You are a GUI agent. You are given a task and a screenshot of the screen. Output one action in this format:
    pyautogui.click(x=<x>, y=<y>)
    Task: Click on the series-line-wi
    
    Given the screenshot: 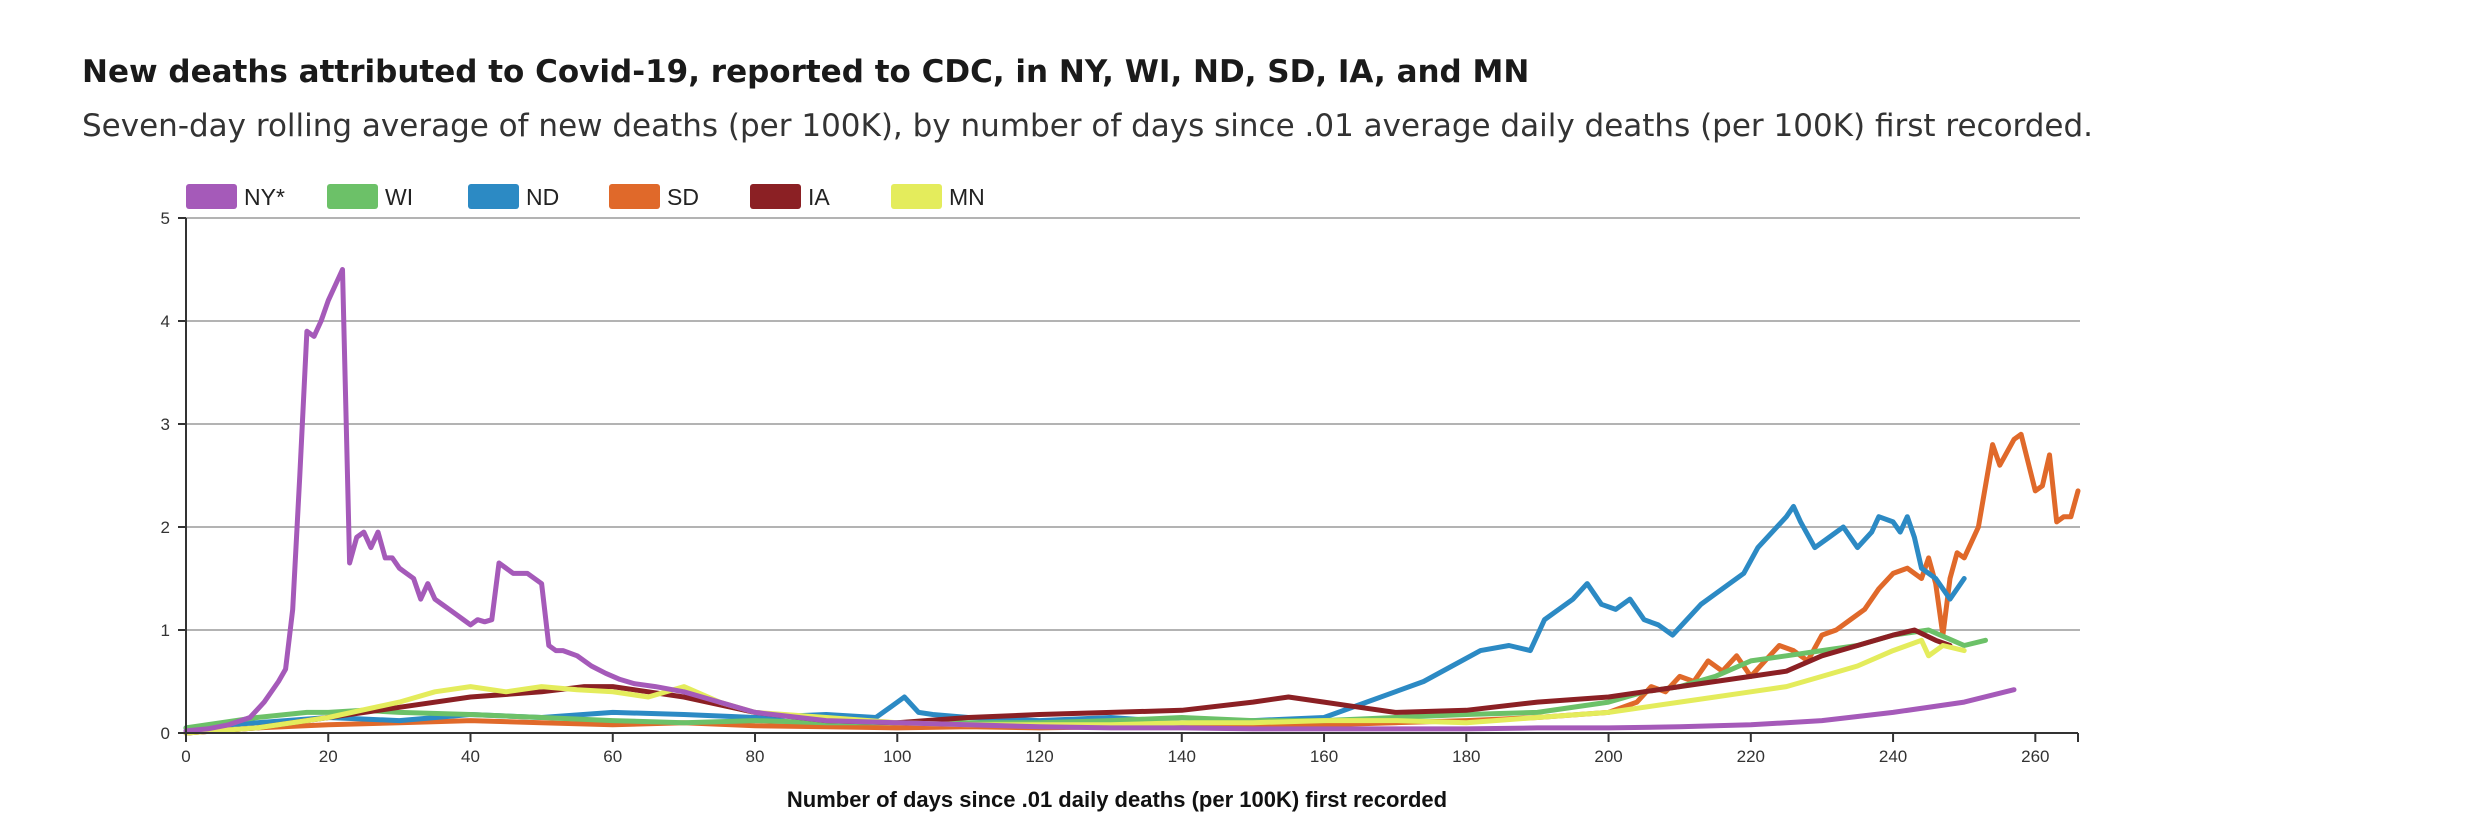 What is the action you would take?
    pyautogui.click(x=1085, y=679)
    